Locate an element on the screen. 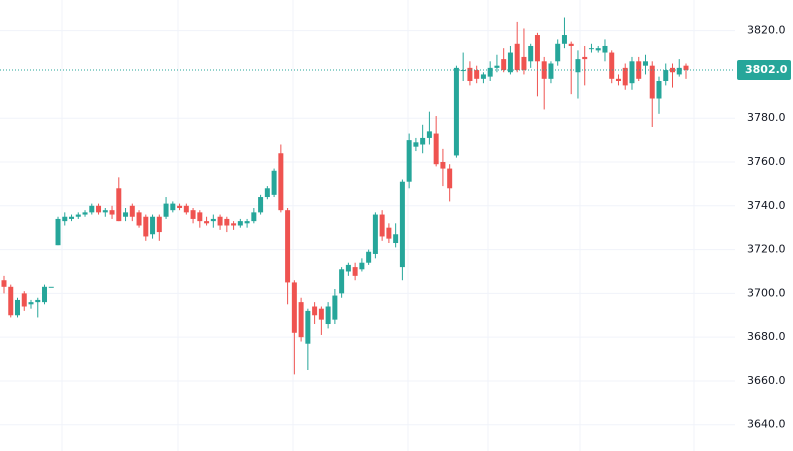 The width and height of the screenshot is (793, 451). y-tick-label: 3780.0 is located at coordinates (766, 117).